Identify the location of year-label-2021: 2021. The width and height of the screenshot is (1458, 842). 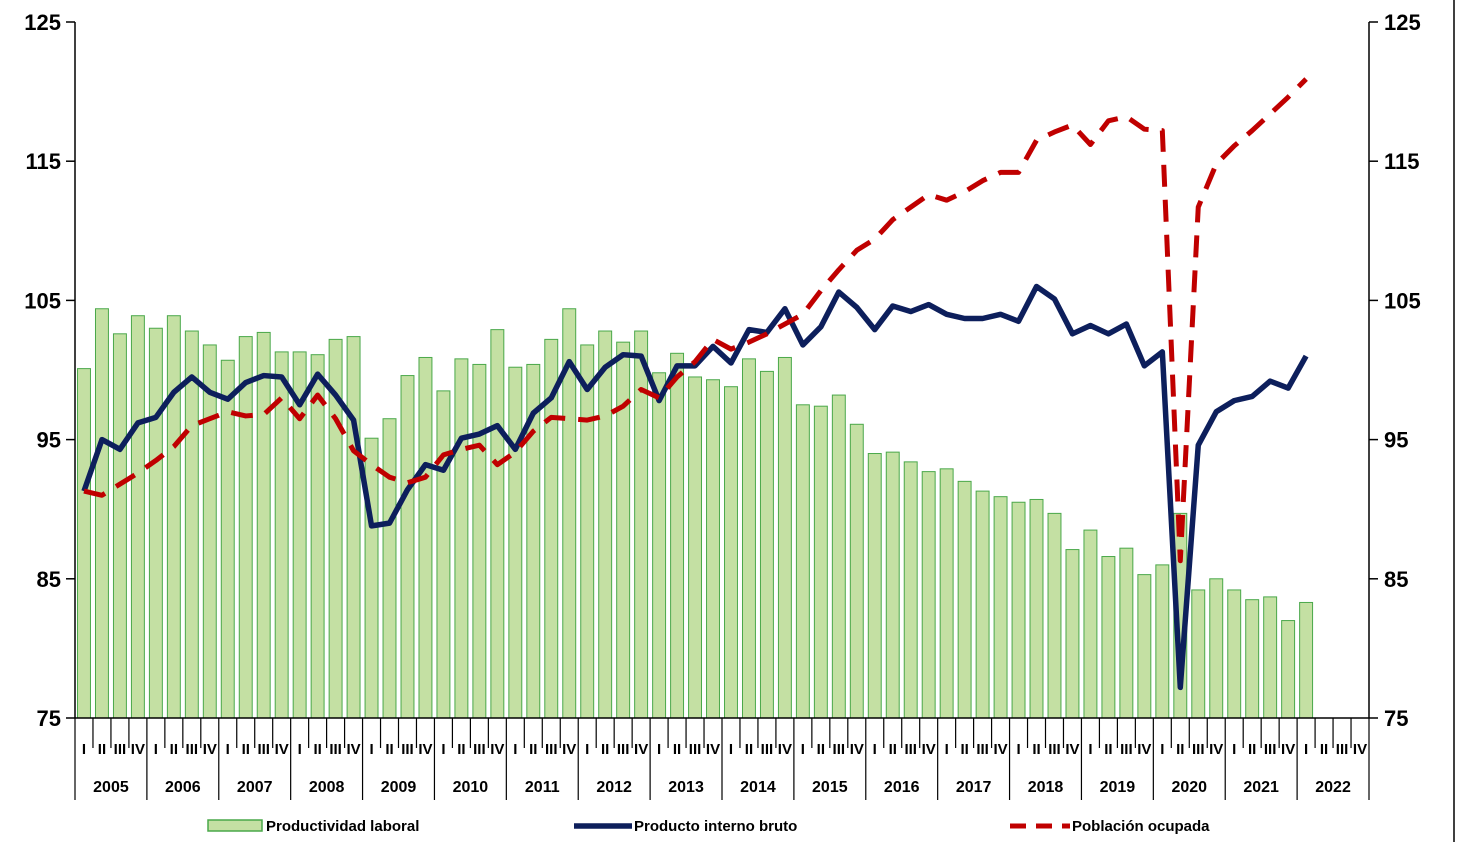
(1261, 787).